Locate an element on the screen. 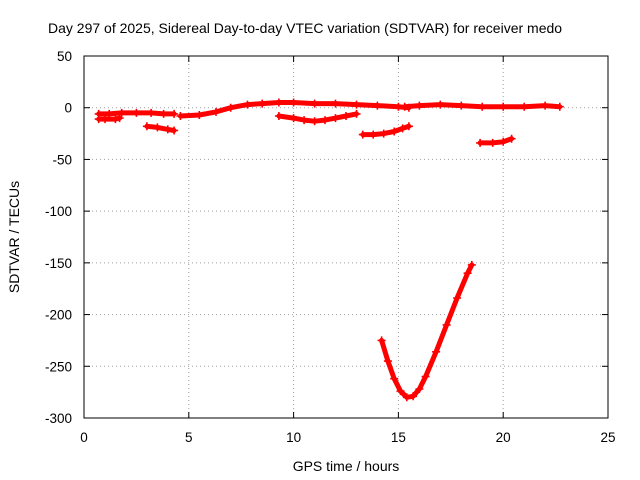 Image resolution: width=640 pixels, height=480 pixels. y-tick-label: -300 is located at coordinates (58, 418).